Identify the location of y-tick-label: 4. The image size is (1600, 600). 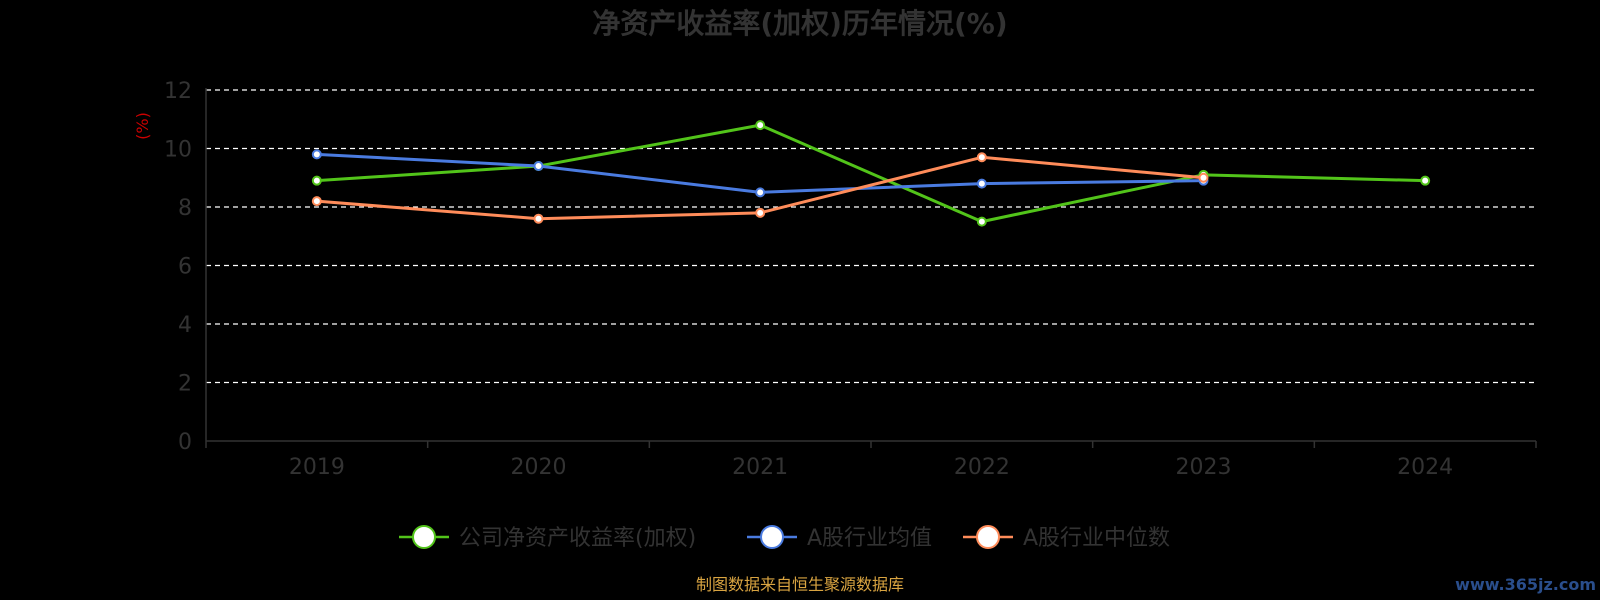
(185, 325).